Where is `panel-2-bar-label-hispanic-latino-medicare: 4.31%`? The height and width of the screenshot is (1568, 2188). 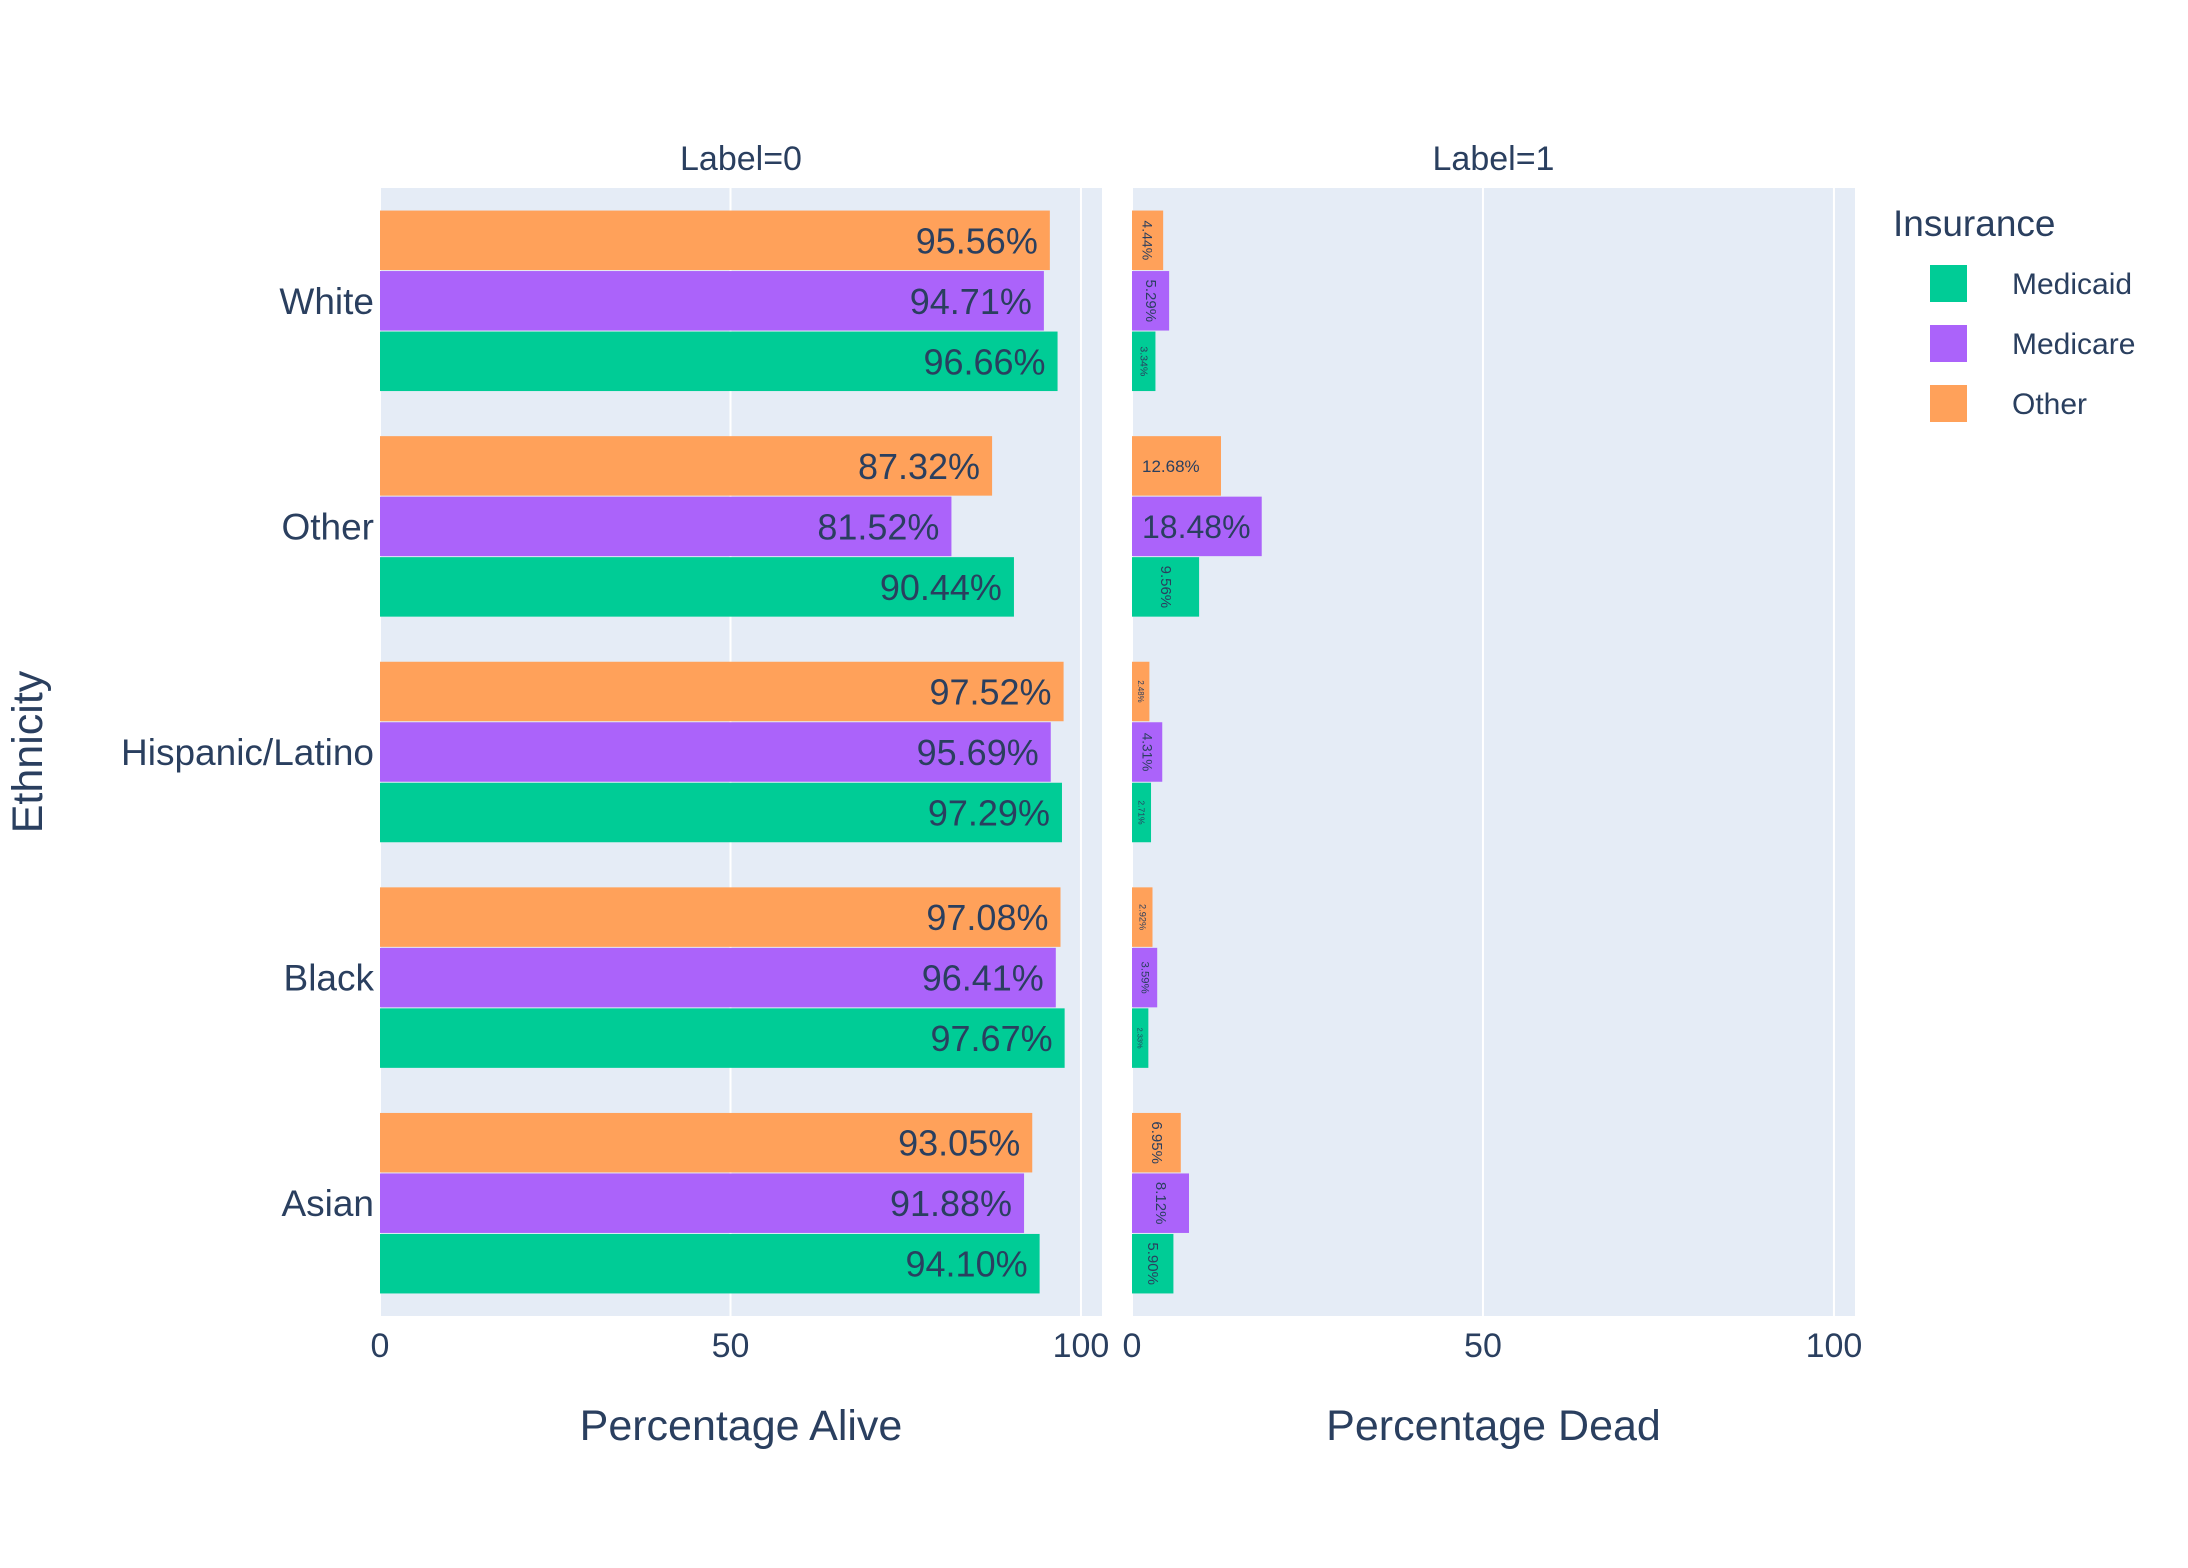 panel-2-bar-label-hispanic-latino-medicare: 4.31% is located at coordinates (1147, 752).